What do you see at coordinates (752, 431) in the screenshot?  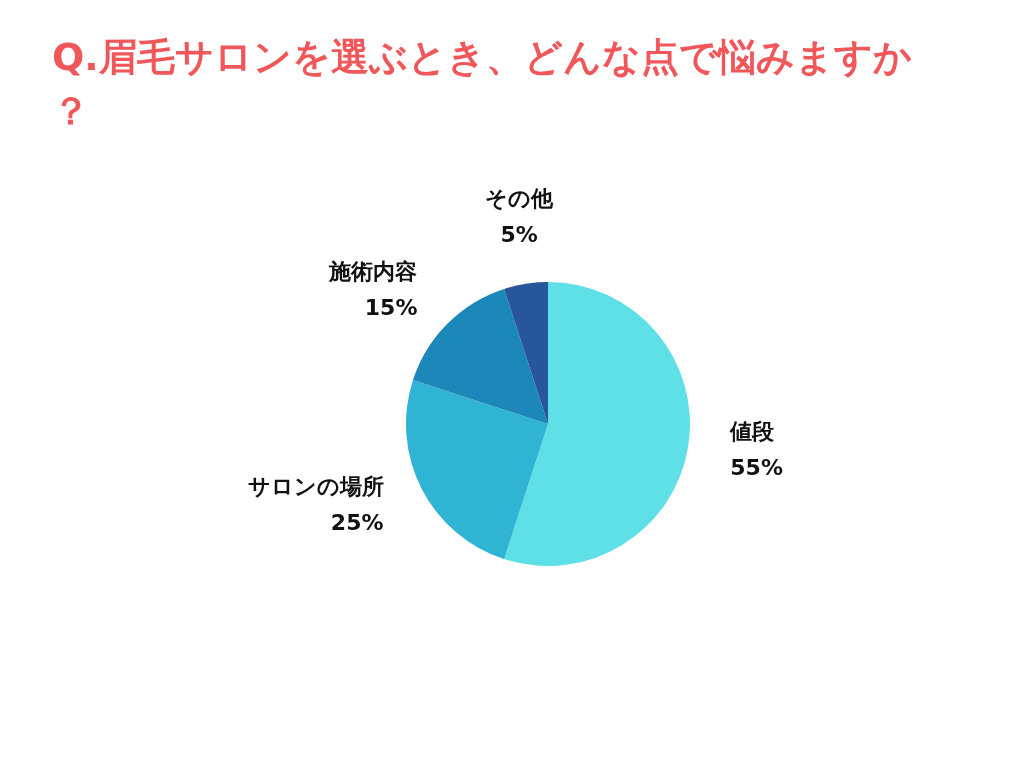 I see `slice-label: 値段` at bounding box center [752, 431].